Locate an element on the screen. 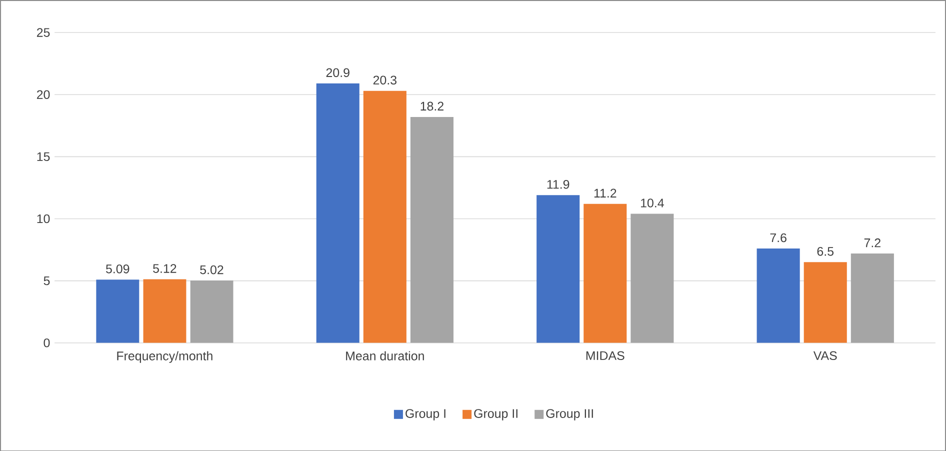 This screenshot has width=946, height=451. data-label: 11.2 is located at coordinates (605, 193).